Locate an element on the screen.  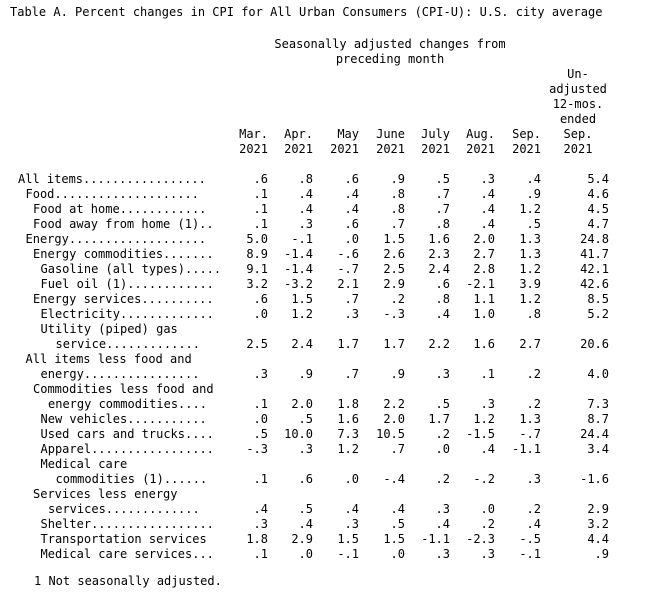
row-value: 2.8 is located at coordinates (484, 269).